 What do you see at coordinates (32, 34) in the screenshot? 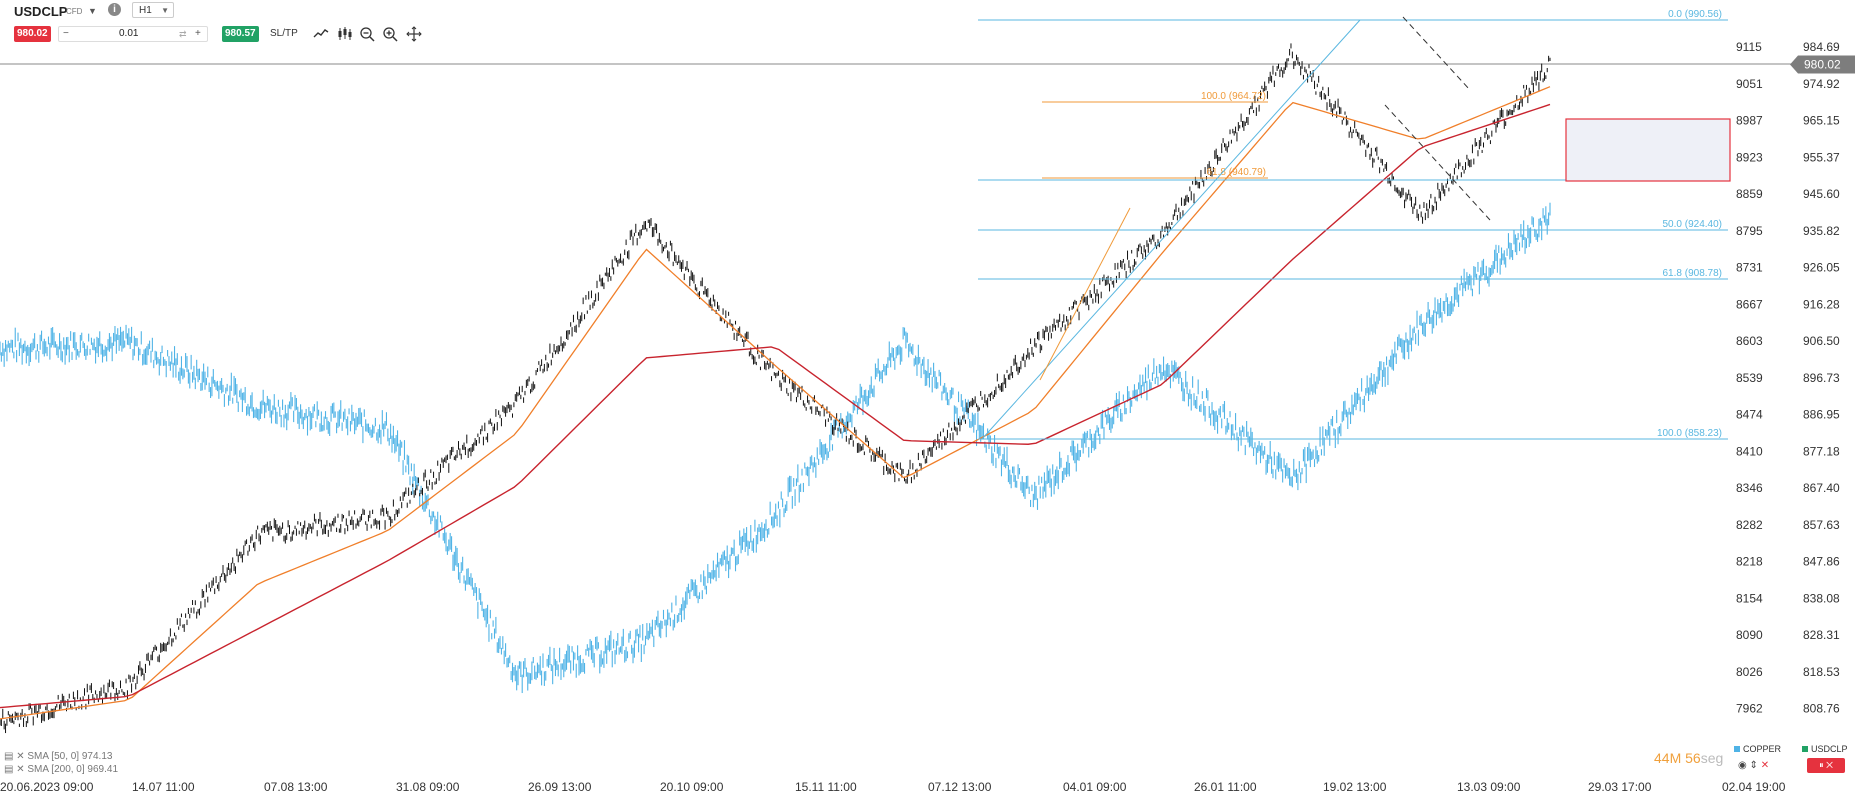
I see `sell-button: 980.02` at bounding box center [32, 34].